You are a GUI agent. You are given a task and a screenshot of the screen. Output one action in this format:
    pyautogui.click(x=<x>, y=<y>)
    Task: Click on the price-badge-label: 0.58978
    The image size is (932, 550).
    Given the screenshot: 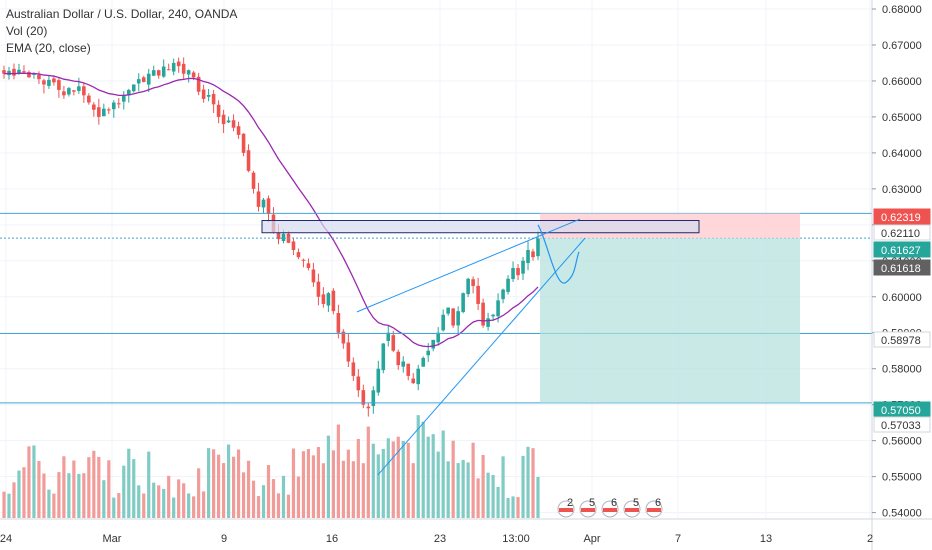 What is the action you would take?
    pyautogui.click(x=901, y=341)
    